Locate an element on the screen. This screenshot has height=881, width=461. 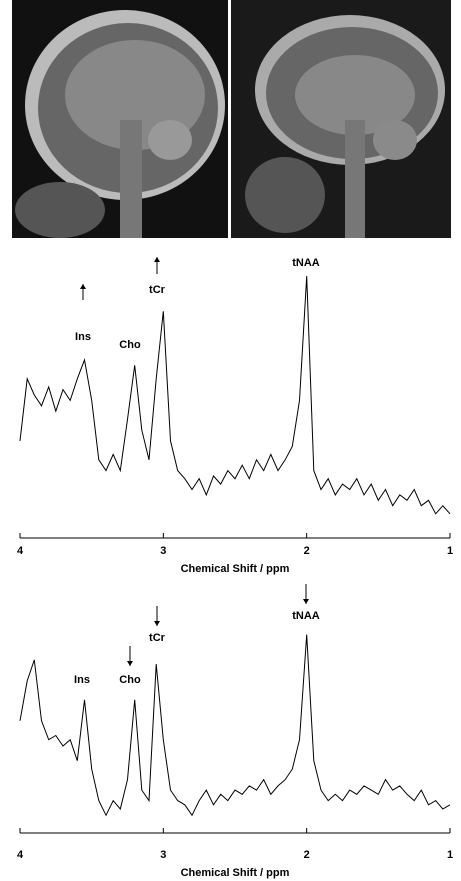
mri-right is located at coordinates (341, 119).